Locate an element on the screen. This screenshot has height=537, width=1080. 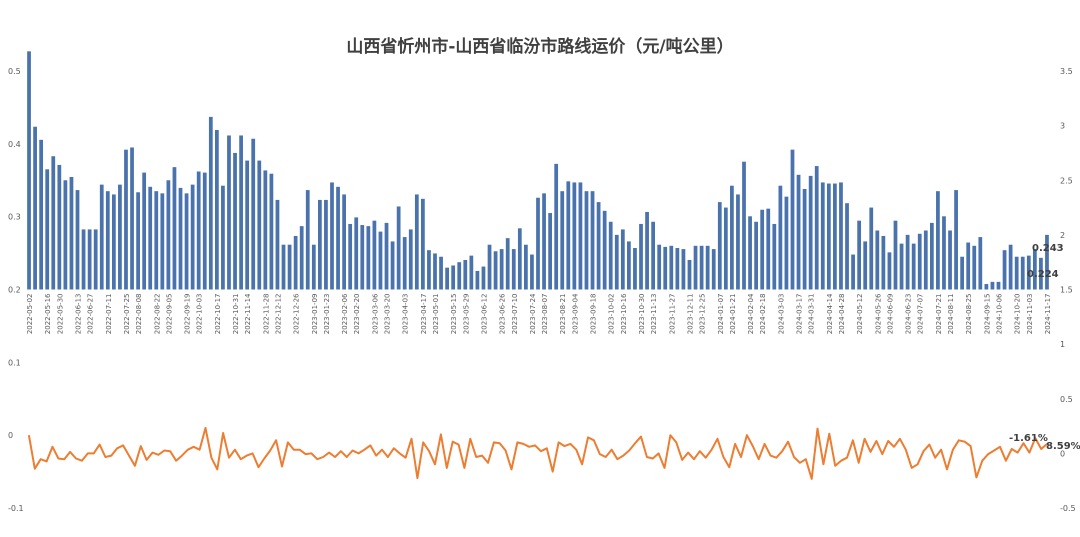
left-axis-tick-label: 0.5 is located at coordinates (14, 71).